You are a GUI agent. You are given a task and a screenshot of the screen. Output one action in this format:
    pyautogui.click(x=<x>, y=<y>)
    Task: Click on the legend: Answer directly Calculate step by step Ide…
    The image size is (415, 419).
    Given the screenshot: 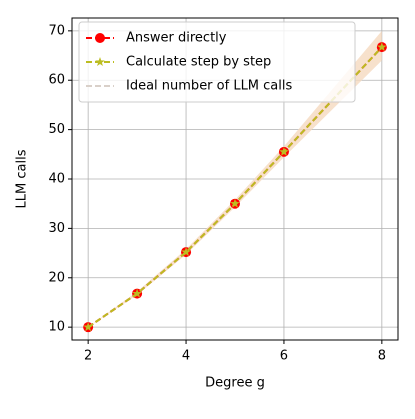 What is the action you would take?
    pyautogui.click(x=217, y=62)
    